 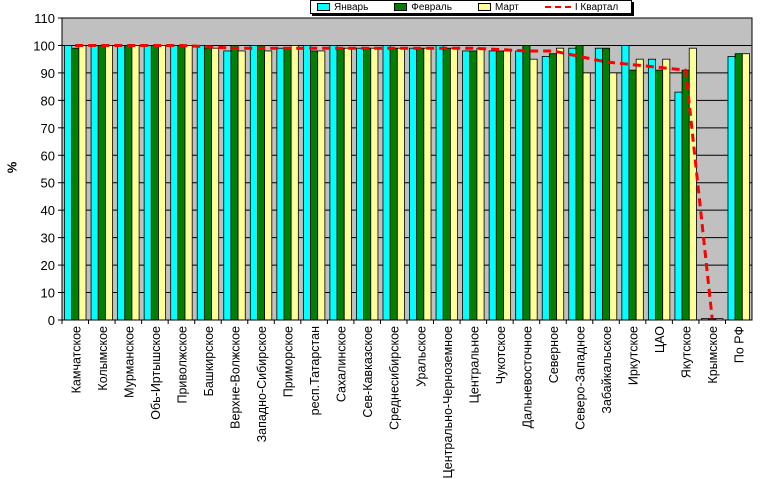 I want to click on legend-swatch-mar, so click(x=484, y=7).